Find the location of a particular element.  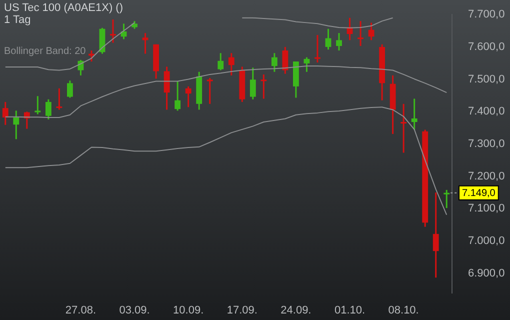

y-tick-label: 7.300,0 is located at coordinates (486, 144).